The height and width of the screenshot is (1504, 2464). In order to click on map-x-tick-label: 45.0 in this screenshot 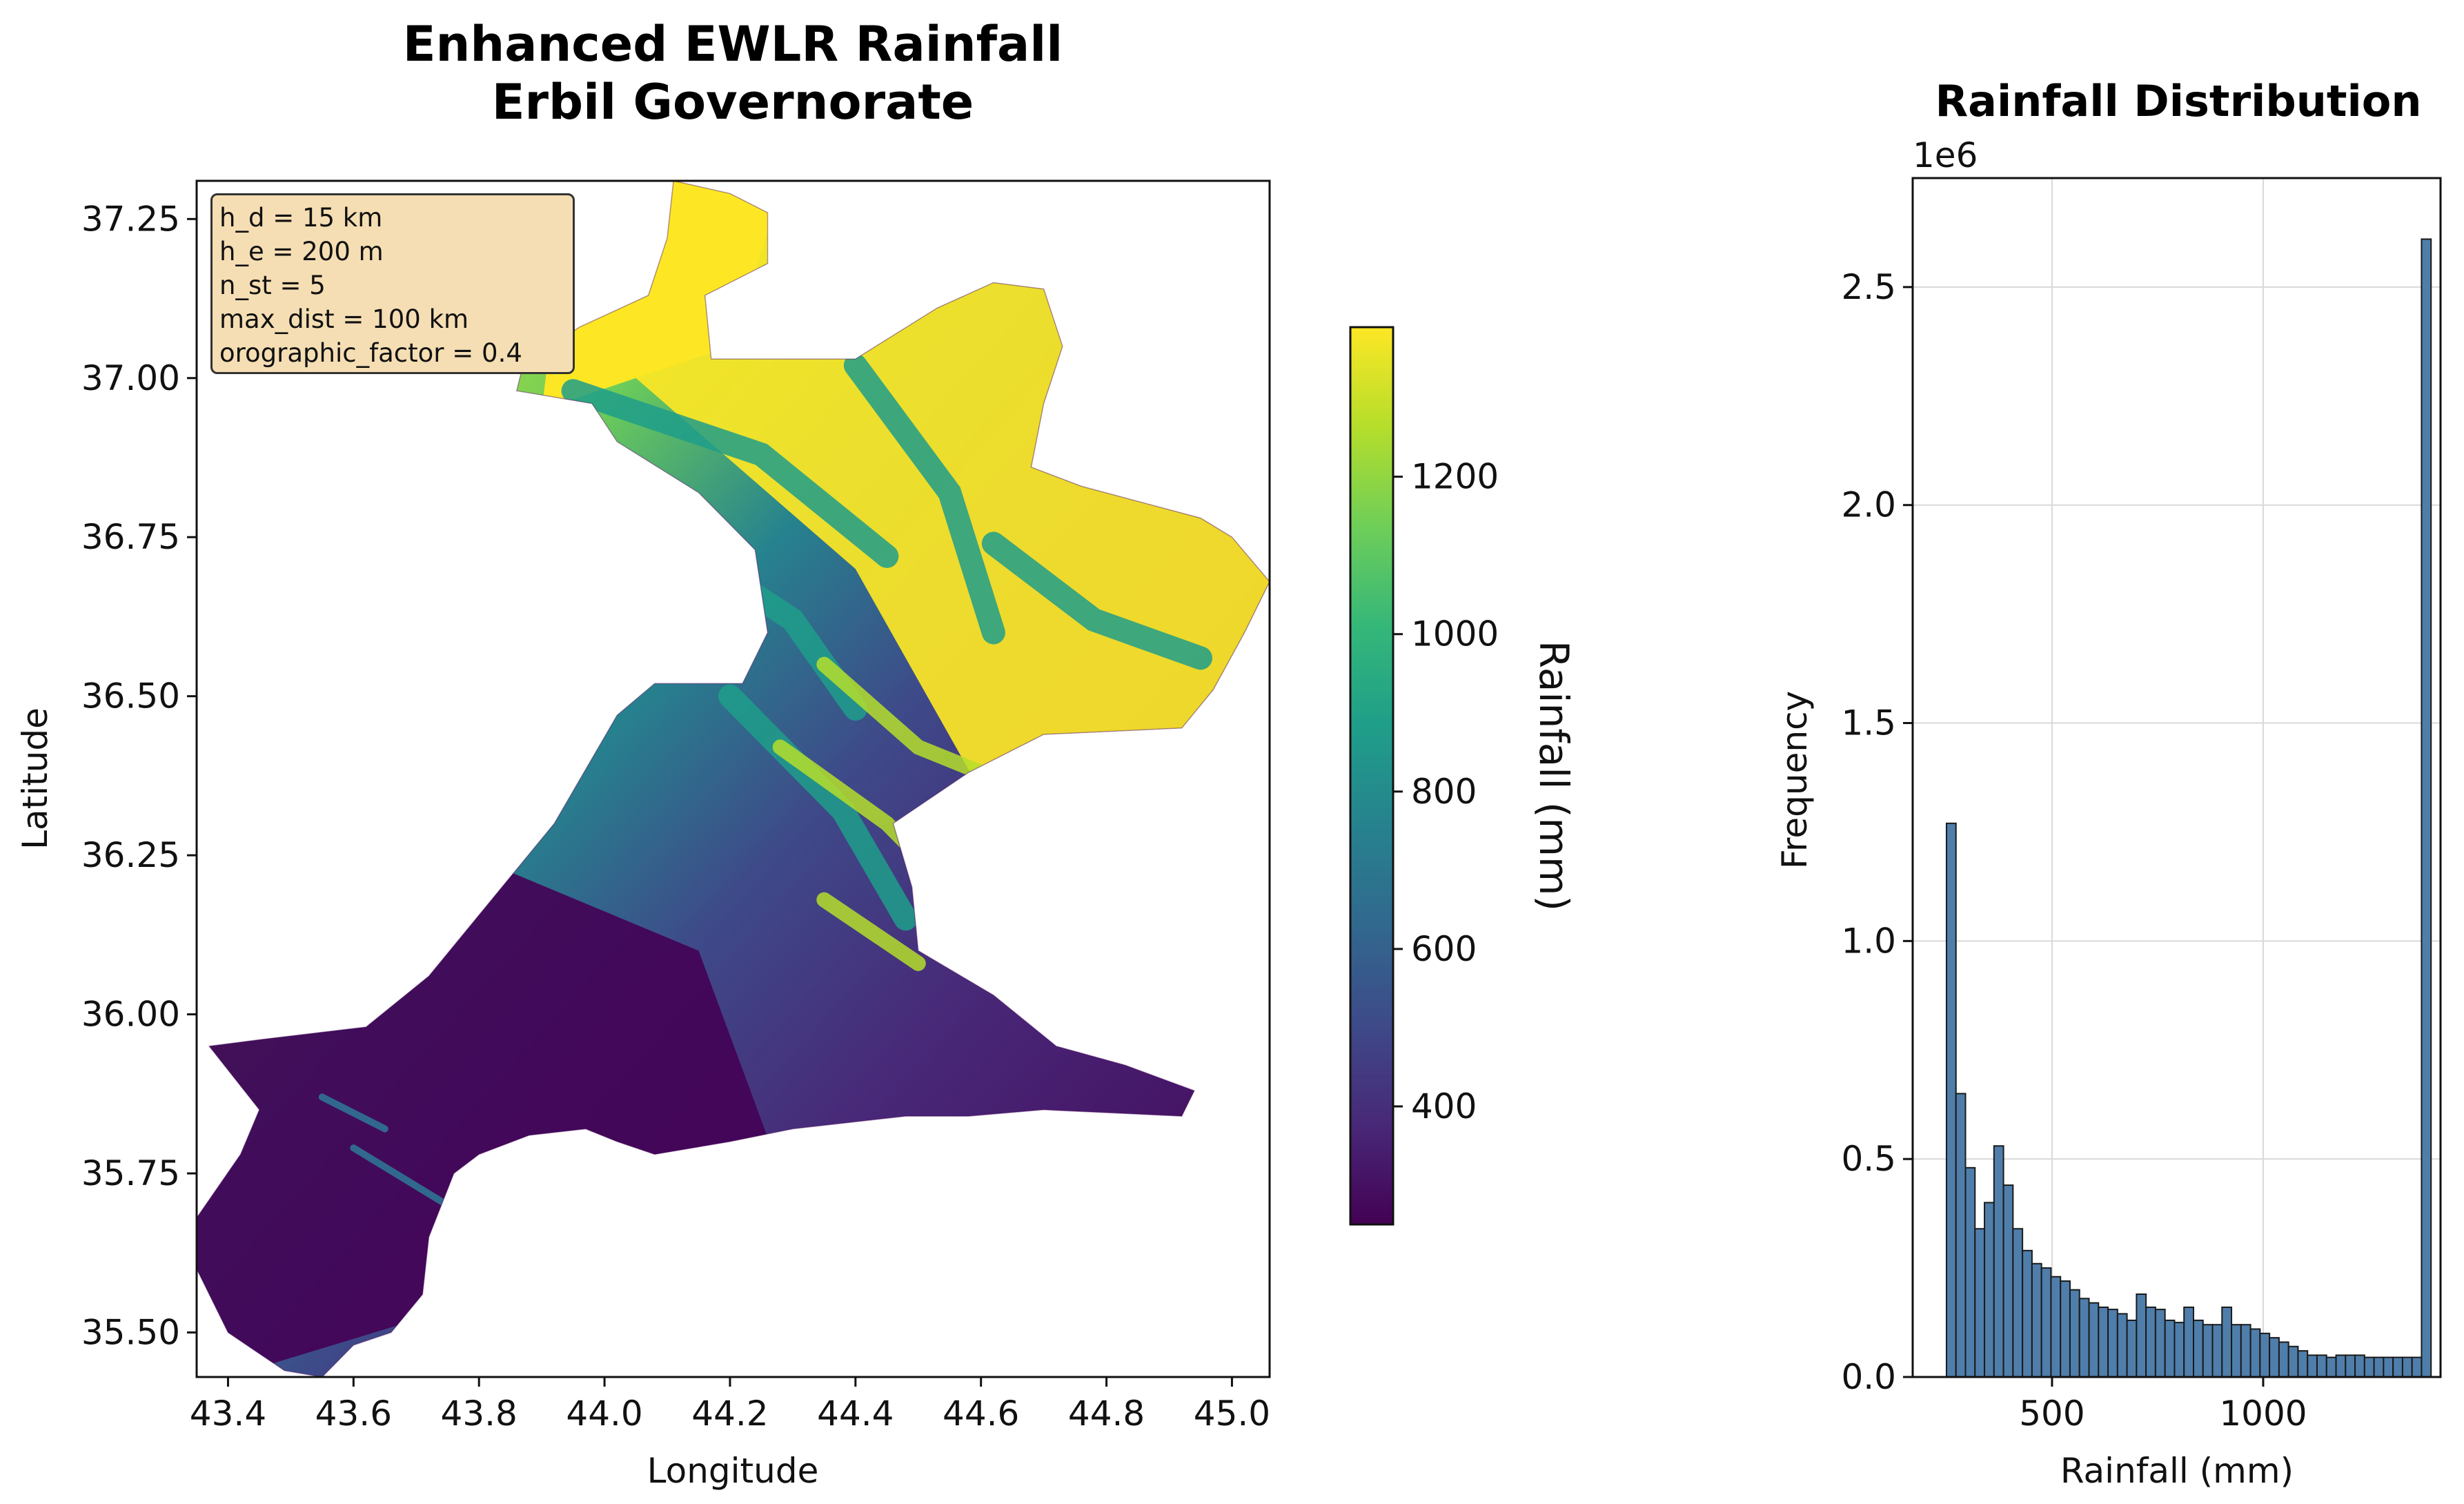, I will do `click(1232, 1414)`.